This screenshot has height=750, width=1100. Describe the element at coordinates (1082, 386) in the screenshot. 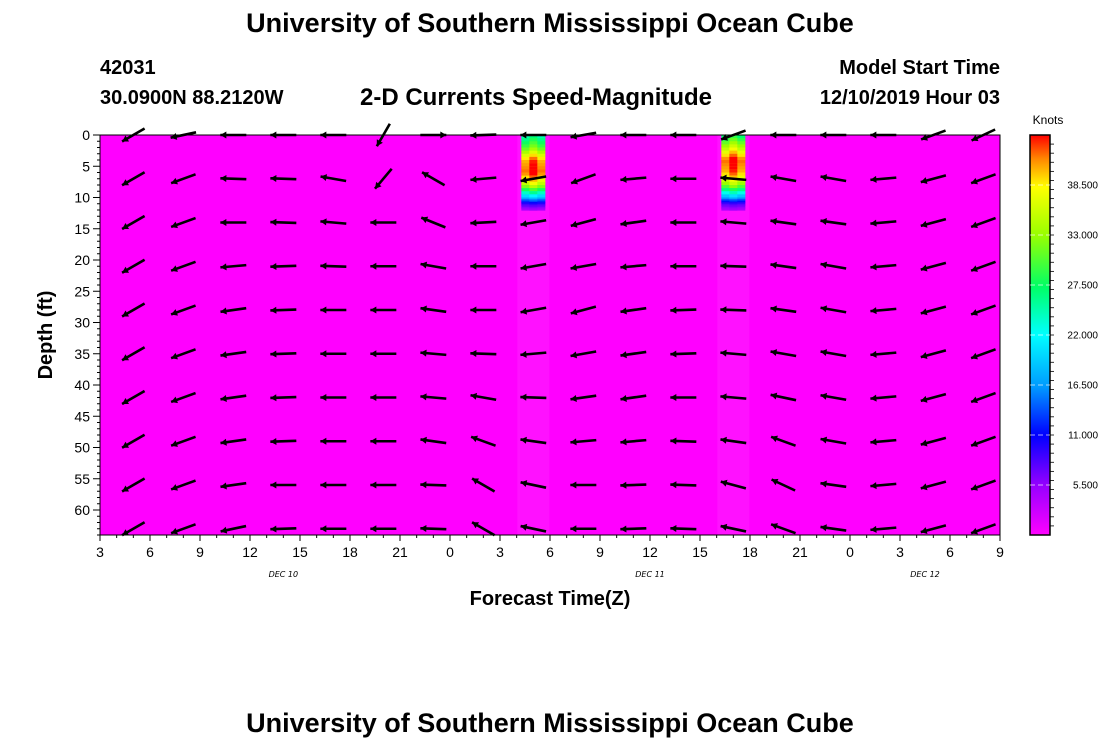

I see `colorbar-tick-label: 16.500` at that location.